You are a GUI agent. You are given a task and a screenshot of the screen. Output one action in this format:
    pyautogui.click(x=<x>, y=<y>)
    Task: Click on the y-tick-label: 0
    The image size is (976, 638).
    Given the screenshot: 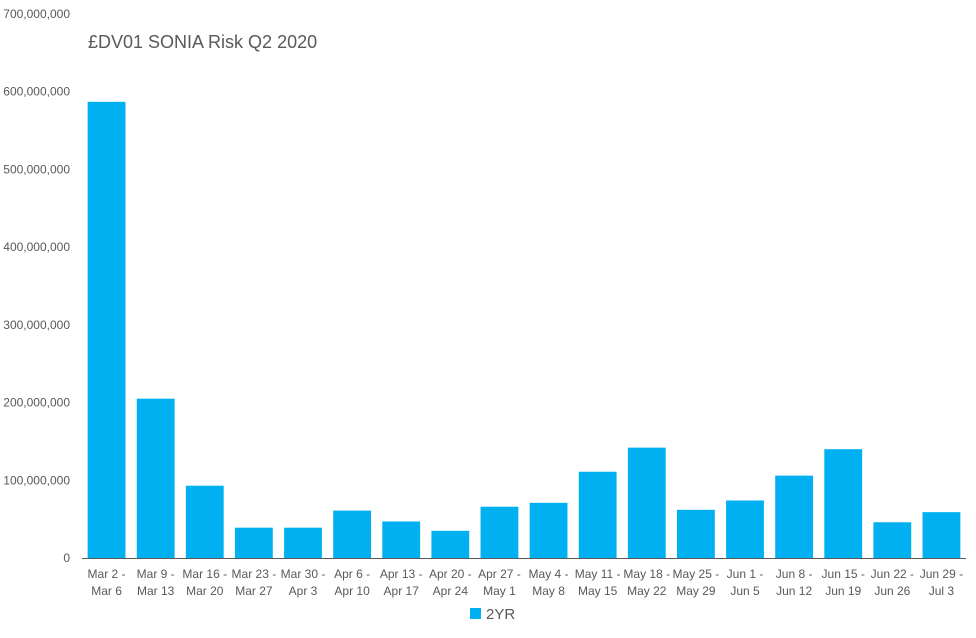 What is the action you would take?
    pyautogui.click(x=66, y=558)
    